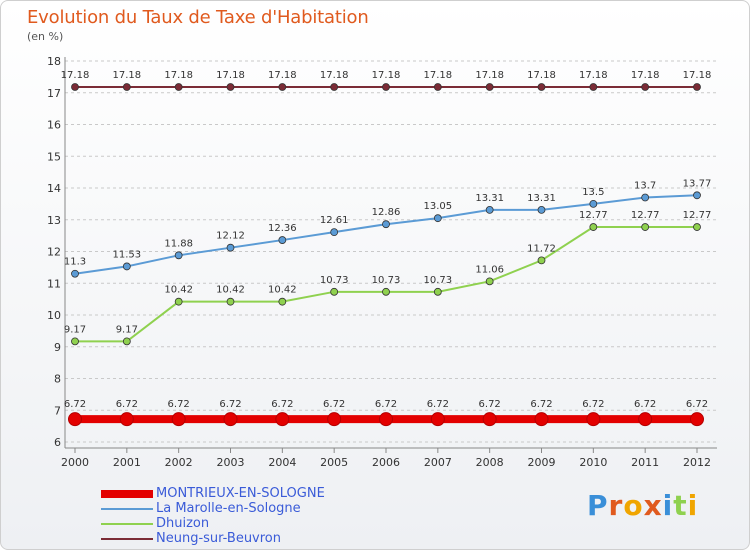 This screenshot has width=750, height=550. Describe the element at coordinates (490, 462) in the screenshot. I see `x-tick-label: 2008` at that location.